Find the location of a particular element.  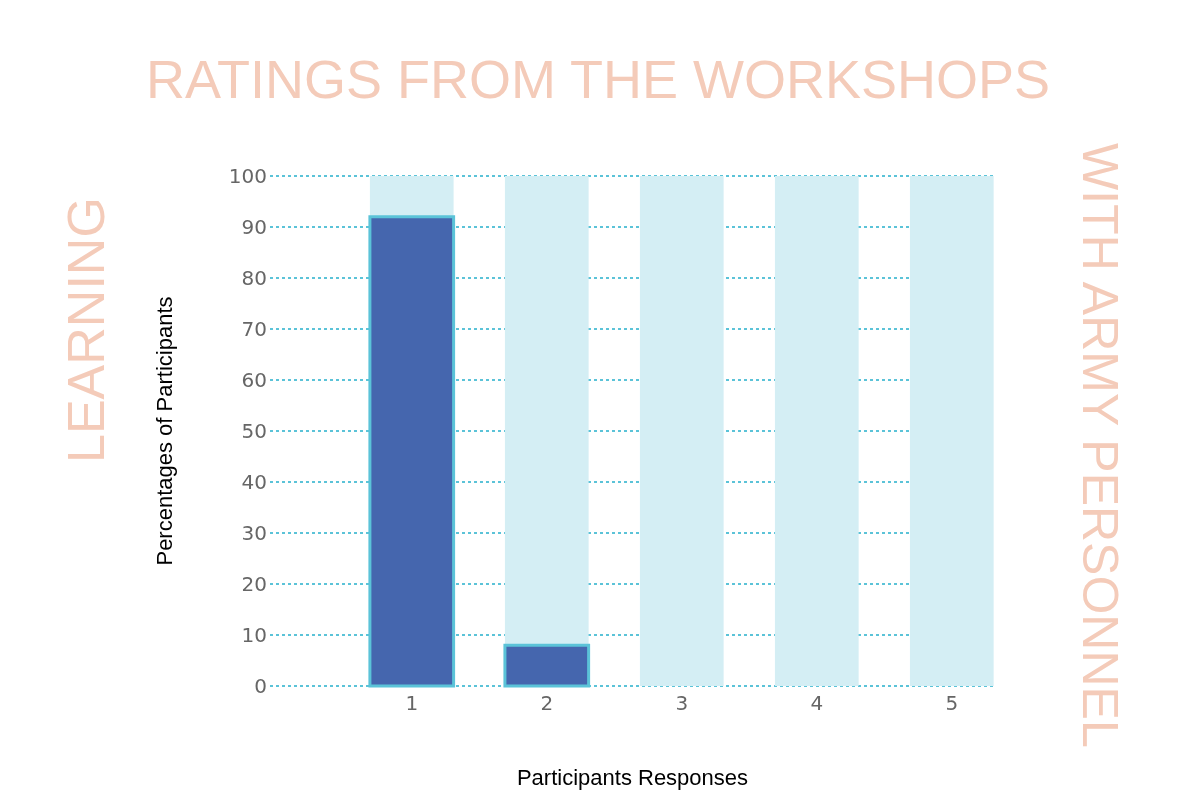

y-axis-title: Percentages of Participants is located at coordinates (164, 431).